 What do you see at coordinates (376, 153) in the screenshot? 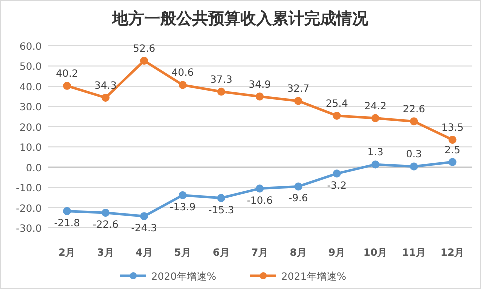
I see `data-label: 1.3` at bounding box center [376, 153].